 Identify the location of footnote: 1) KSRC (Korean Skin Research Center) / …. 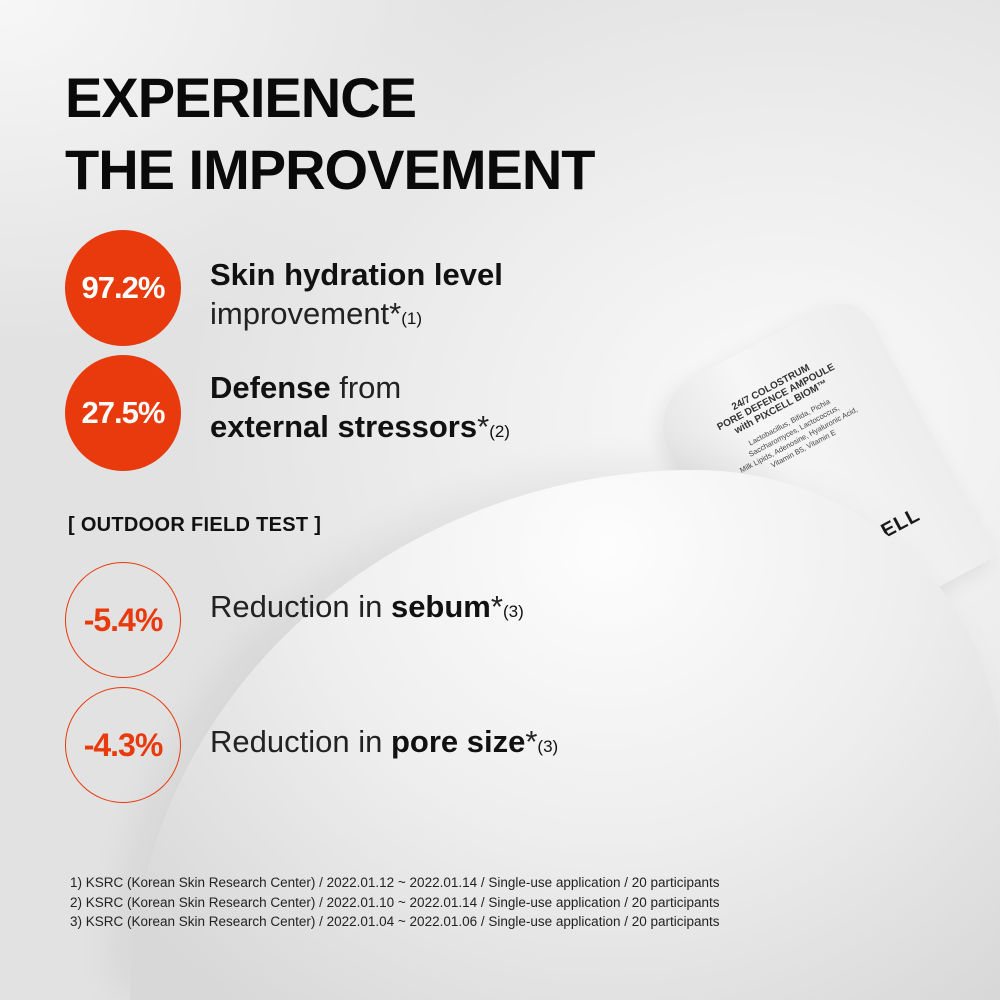
(395, 882).